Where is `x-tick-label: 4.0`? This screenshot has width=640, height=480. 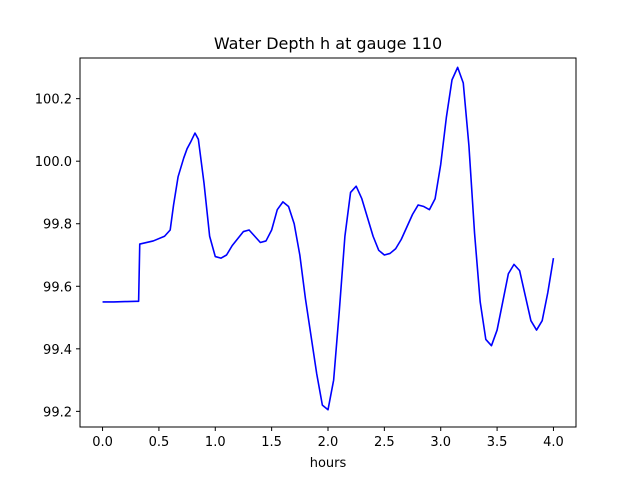
x-tick-label: 4.0 is located at coordinates (553, 442).